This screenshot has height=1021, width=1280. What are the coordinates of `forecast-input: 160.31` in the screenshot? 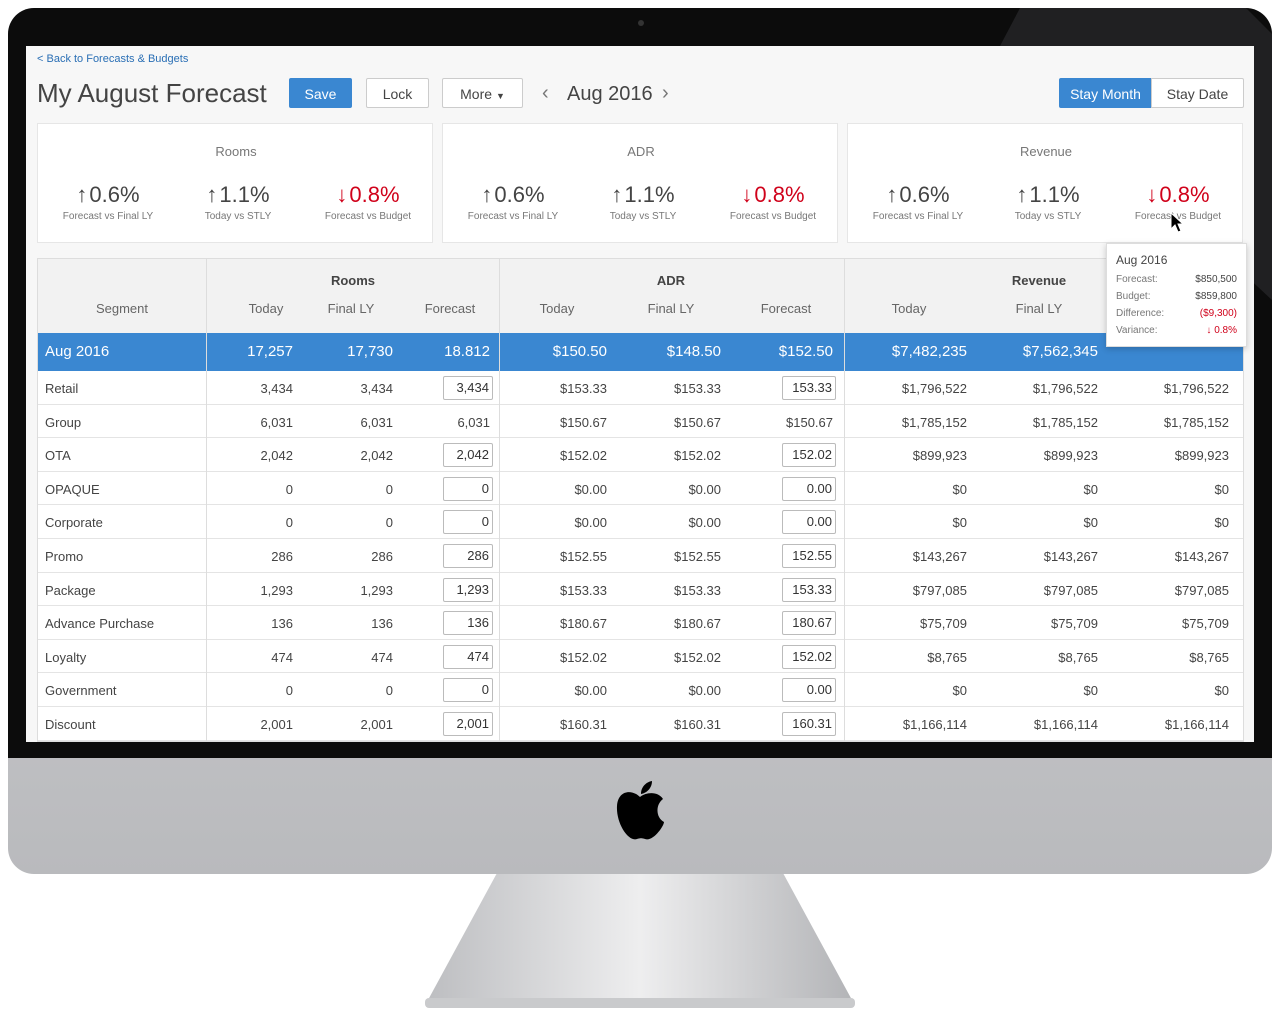 It's located at (809, 724).